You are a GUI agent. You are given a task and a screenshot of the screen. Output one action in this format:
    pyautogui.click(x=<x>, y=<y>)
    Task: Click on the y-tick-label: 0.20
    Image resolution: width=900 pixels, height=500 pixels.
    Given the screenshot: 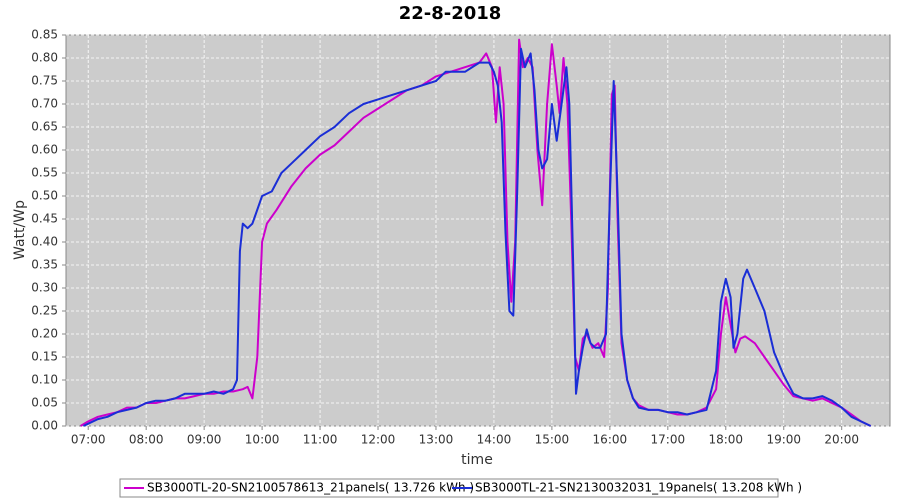 What is the action you would take?
    pyautogui.click(x=44, y=334)
    